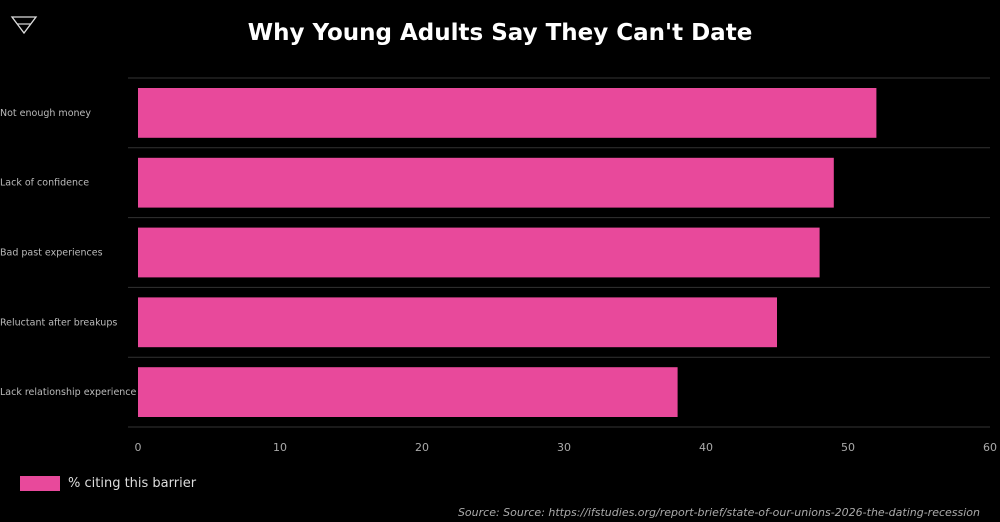 The height and width of the screenshot is (522, 1000). Describe the element at coordinates (848, 447) in the screenshot. I see `x-tick-label: 50` at that location.